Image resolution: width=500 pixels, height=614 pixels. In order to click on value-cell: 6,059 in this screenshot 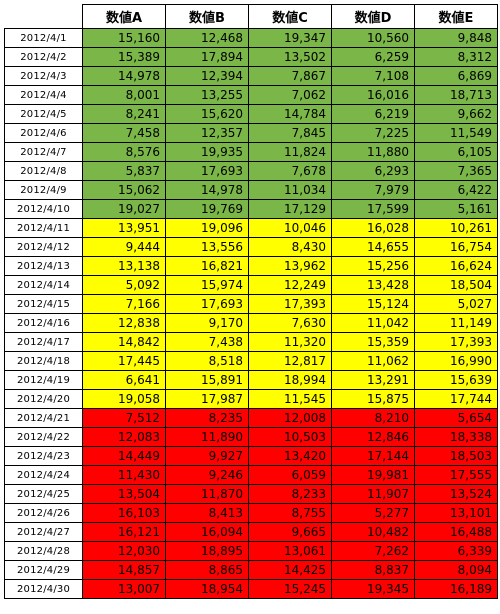, I will do `click(290, 475)`.